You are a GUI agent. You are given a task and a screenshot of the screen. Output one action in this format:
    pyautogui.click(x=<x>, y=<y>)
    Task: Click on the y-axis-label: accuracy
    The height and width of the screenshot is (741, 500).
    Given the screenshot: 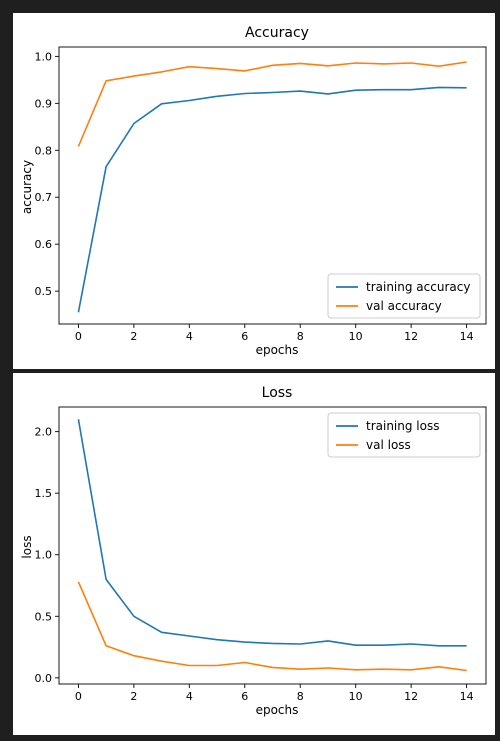 What is the action you would take?
    pyautogui.click(x=27, y=187)
    